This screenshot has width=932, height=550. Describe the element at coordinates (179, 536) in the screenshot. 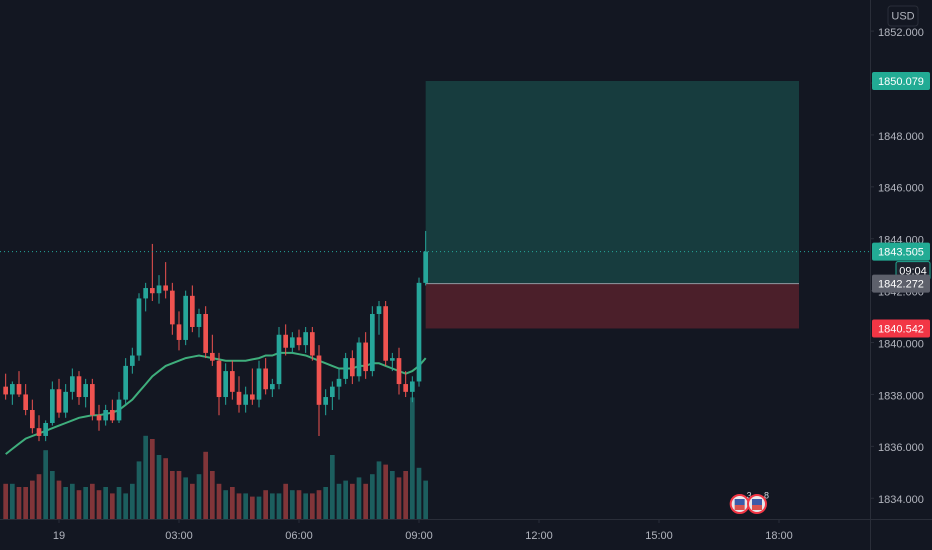

I see `x-tick-label: 03:00` at that location.